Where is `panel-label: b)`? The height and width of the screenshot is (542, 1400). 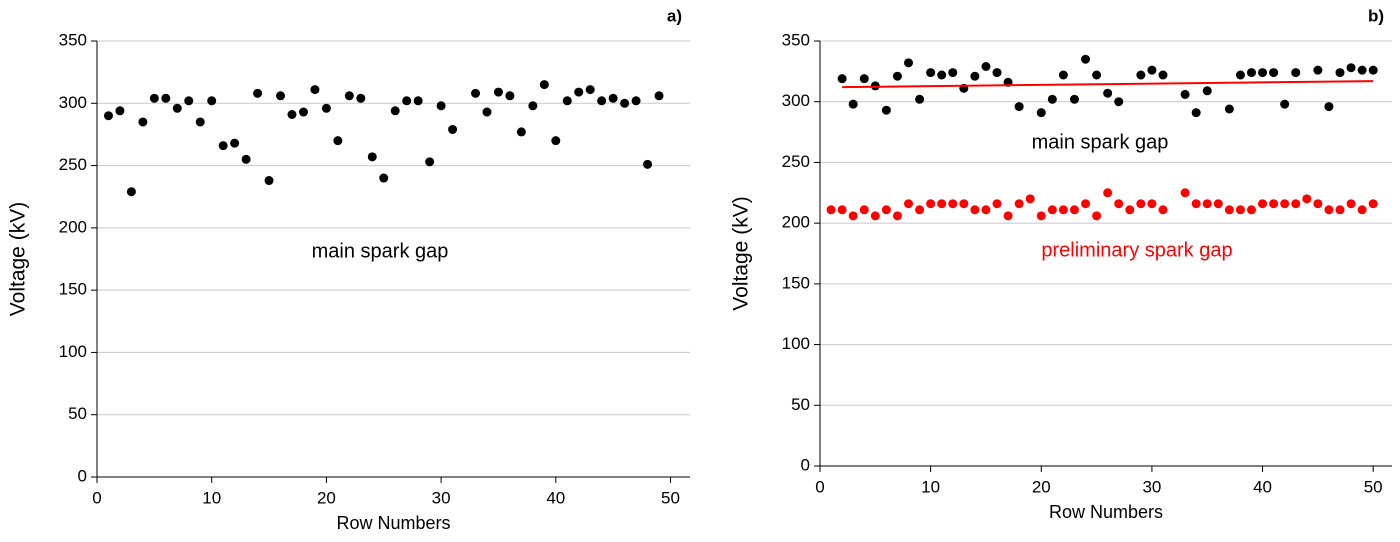 panel-label: b) is located at coordinates (1376, 15).